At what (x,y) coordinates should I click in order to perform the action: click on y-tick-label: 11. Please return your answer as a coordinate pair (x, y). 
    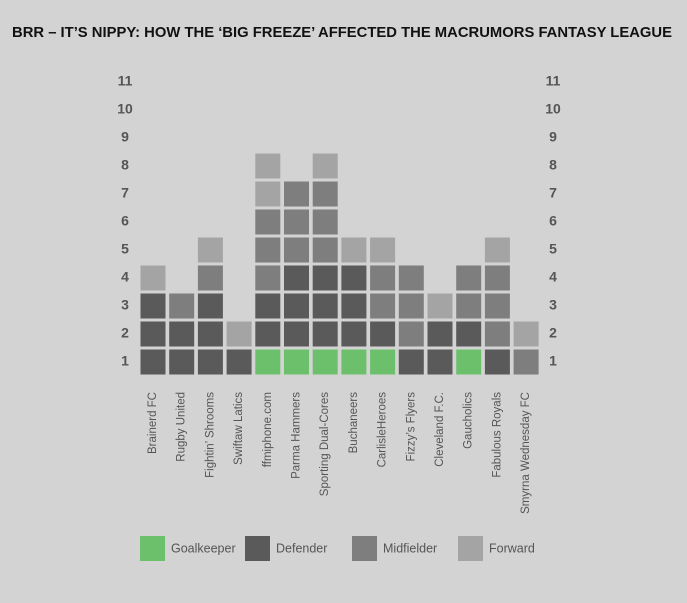
    Looking at the image, I should click on (125, 81).